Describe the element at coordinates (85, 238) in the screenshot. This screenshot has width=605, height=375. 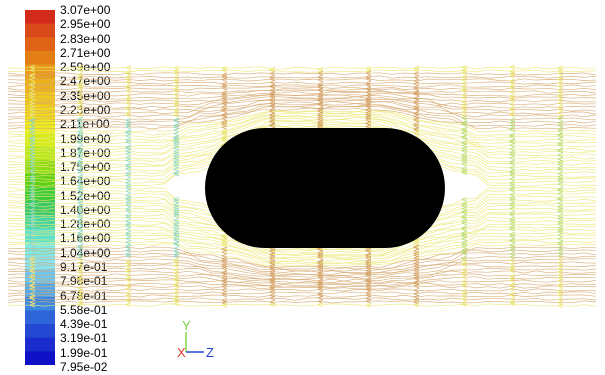
I see `colorbar-label: 1.16e+00` at that location.